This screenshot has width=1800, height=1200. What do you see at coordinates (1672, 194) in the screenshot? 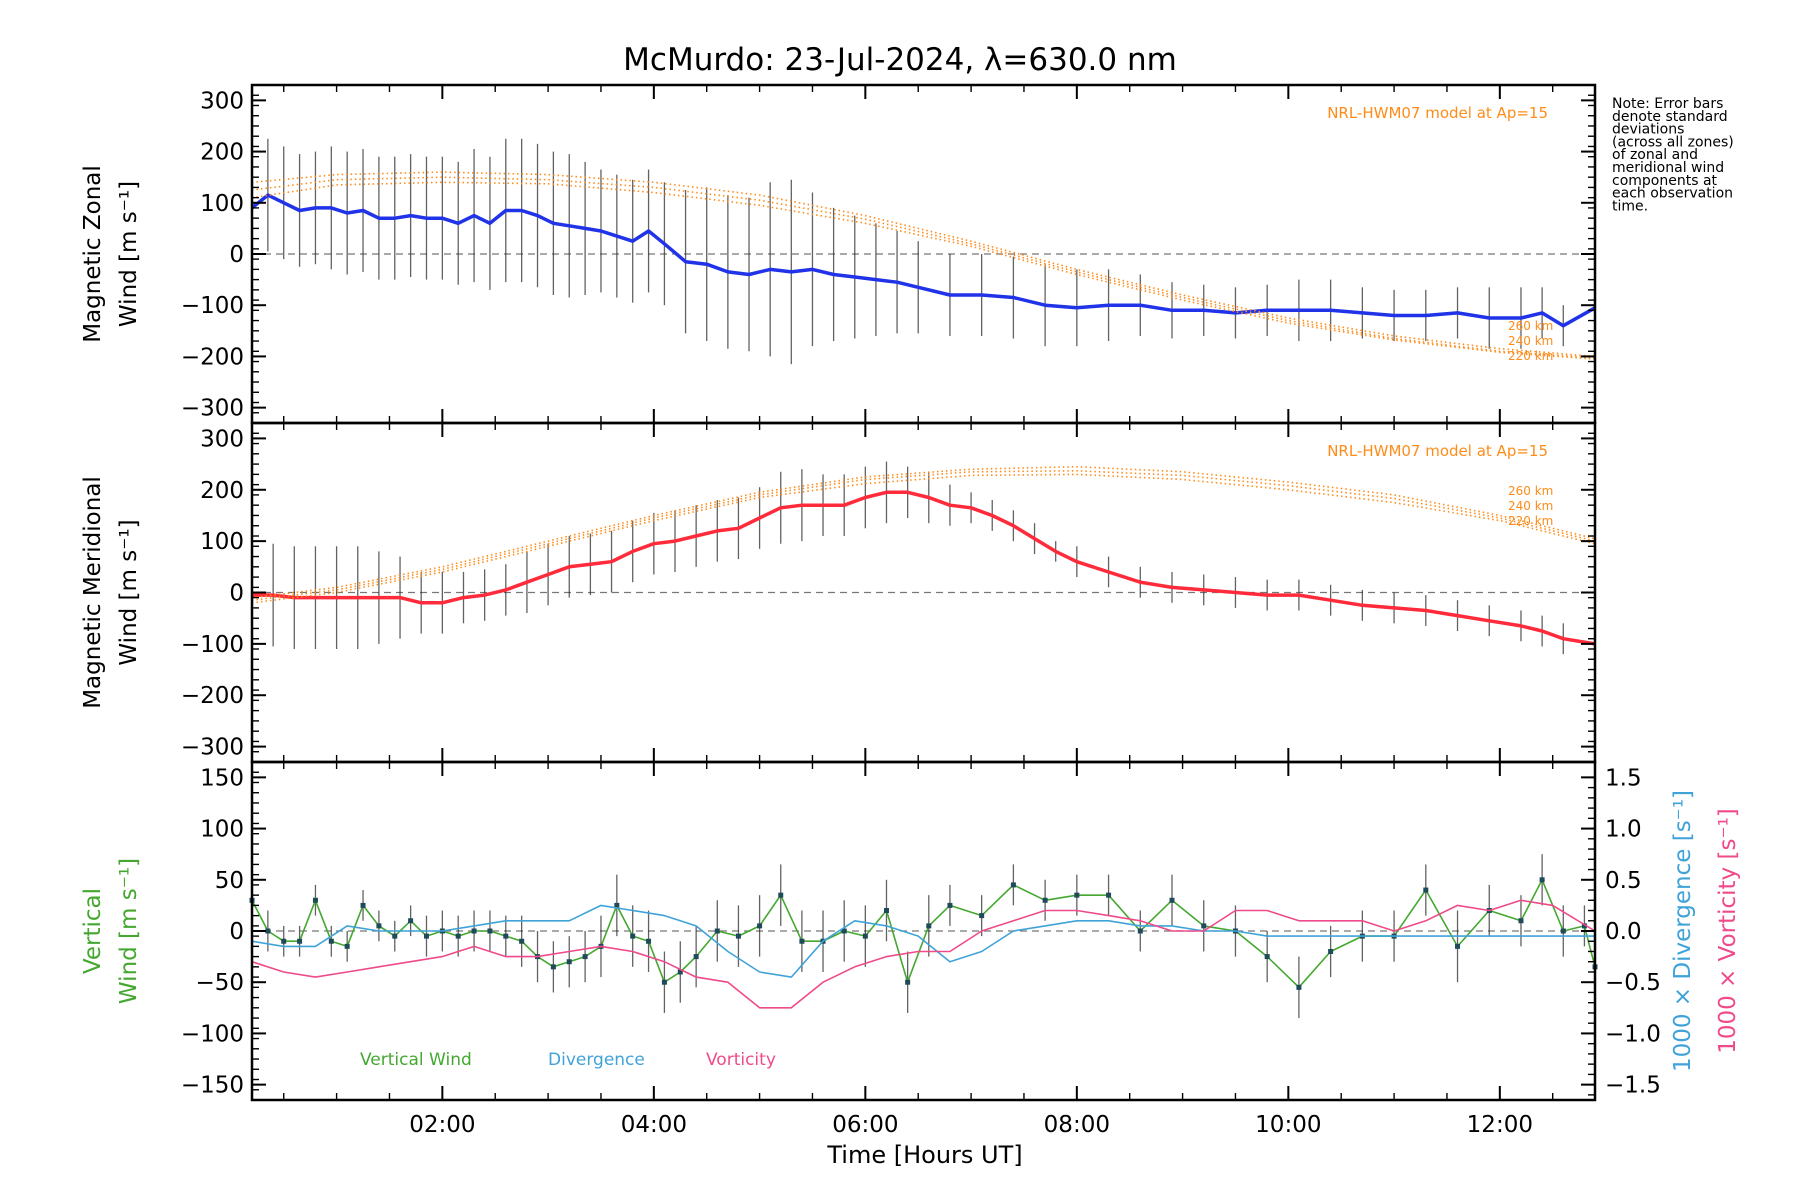
I see `note-line: each observation` at bounding box center [1672, 194].